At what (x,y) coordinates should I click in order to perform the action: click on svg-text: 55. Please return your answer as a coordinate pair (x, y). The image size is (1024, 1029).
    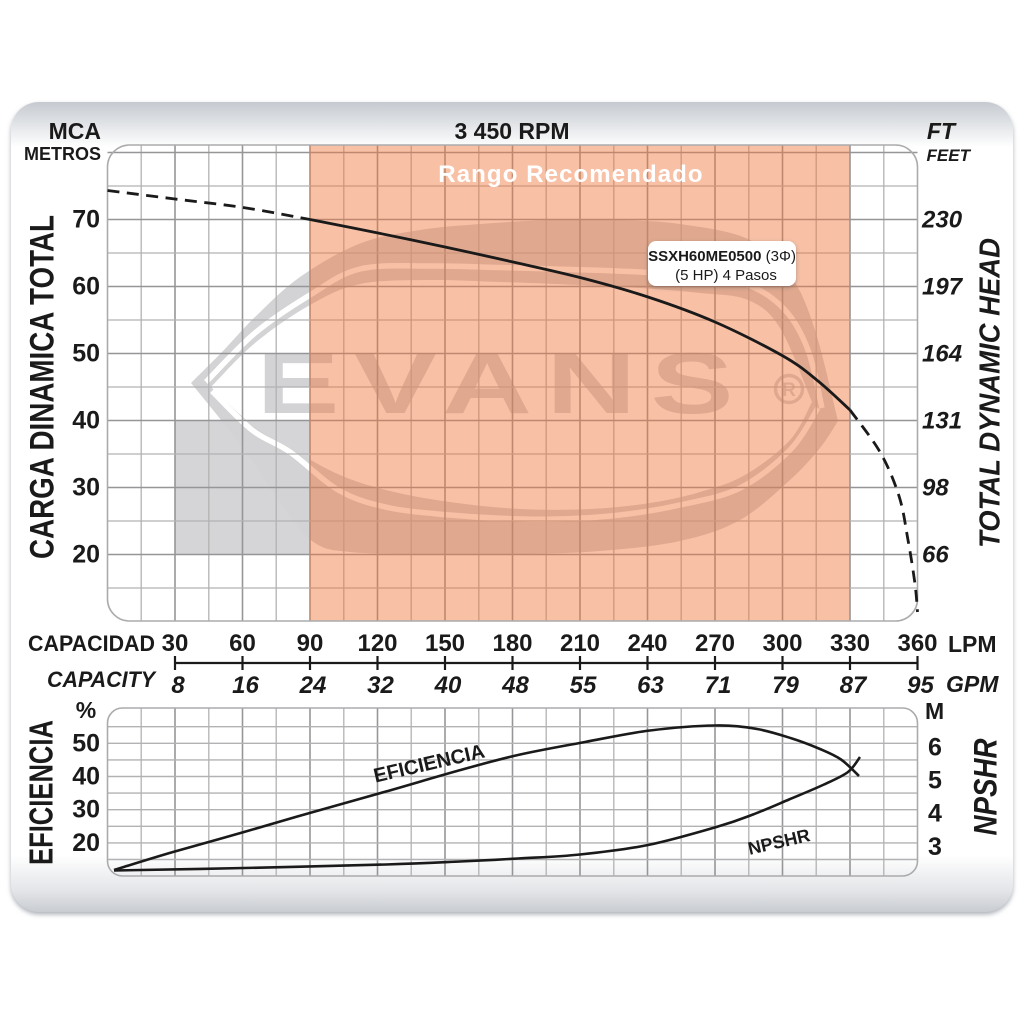
    Looking at the image, I should click on (583, 685).